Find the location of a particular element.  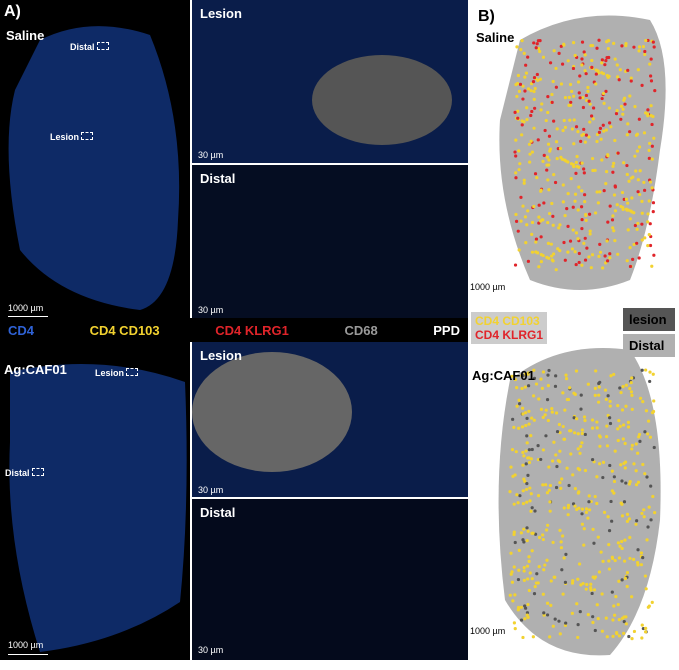

legend: CD4 CD103 CD4 KLRG1 is located at coordinates (509, 328).